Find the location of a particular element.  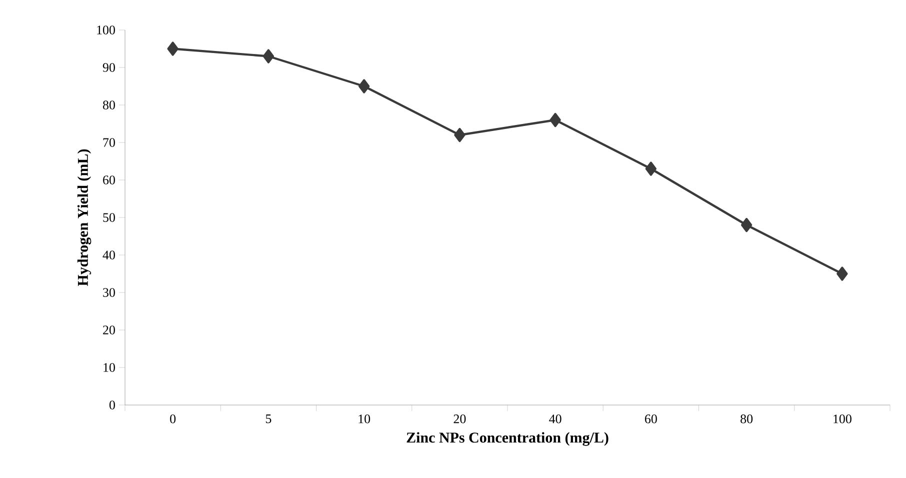

y-tick-label: 10 is located at coordinates (109, 367).